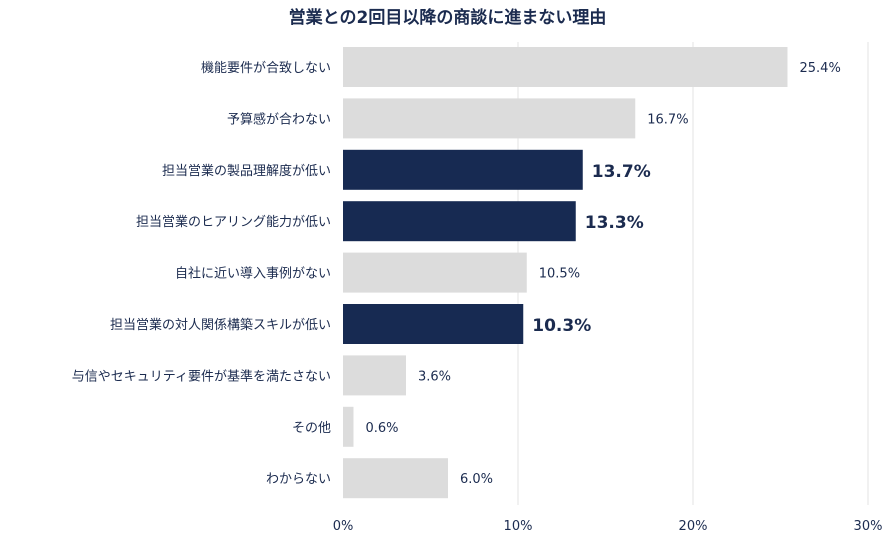 The width and height of the screenshot is (895, 535). What do you see at coordinates (476, 479) in the screenshot?
I see `value-label: 6.0%` at bounding box center [476, 479].